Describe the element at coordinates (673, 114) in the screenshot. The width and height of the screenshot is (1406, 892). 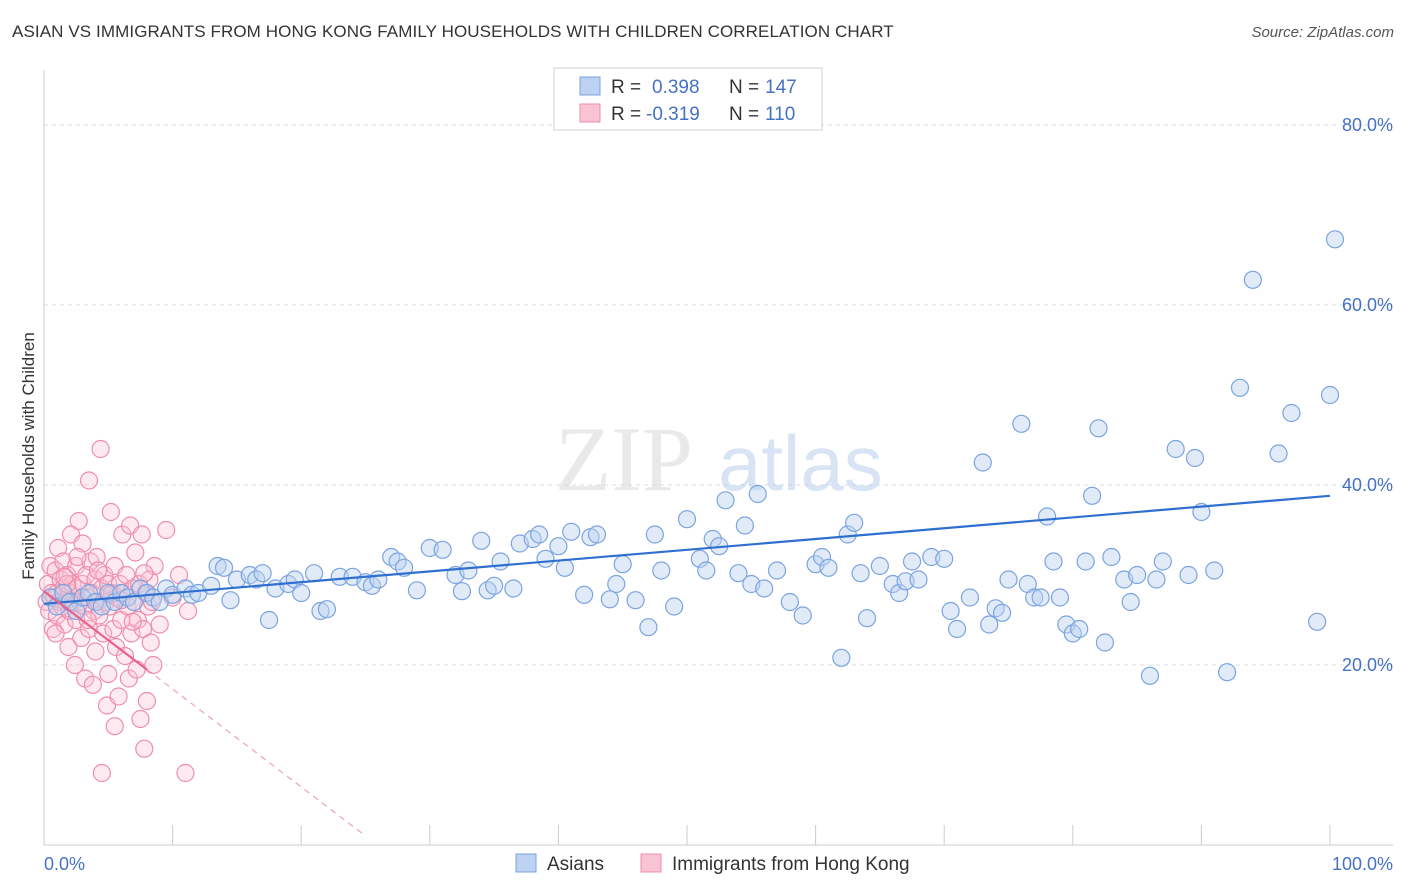
I see `legend-r-value-hong-kong: -0.319` at that location.